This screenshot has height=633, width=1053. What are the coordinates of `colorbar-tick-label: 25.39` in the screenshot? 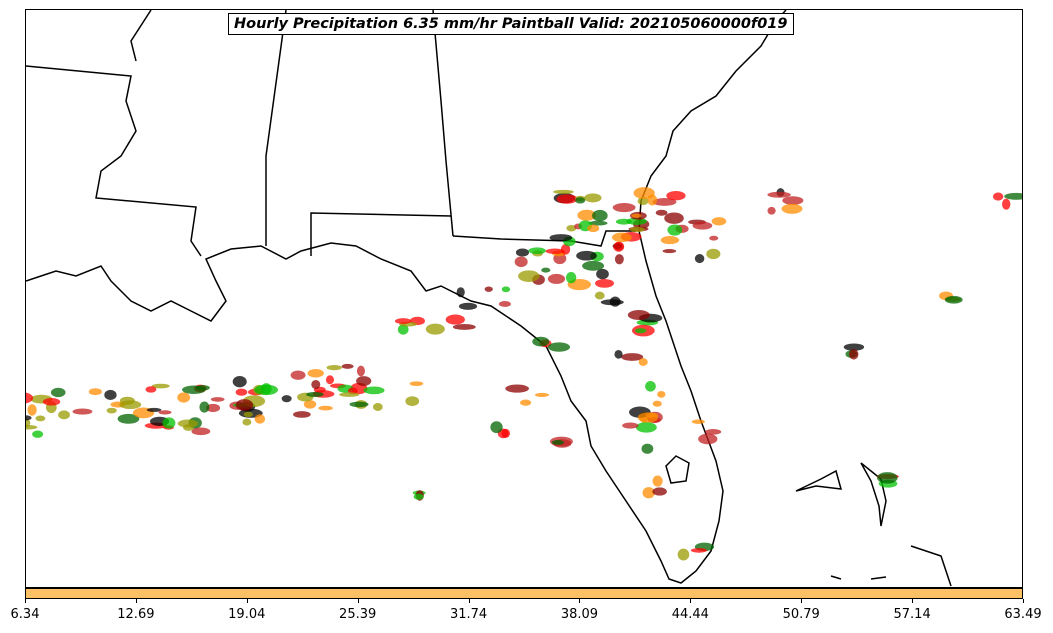 It's located at (358, 614).